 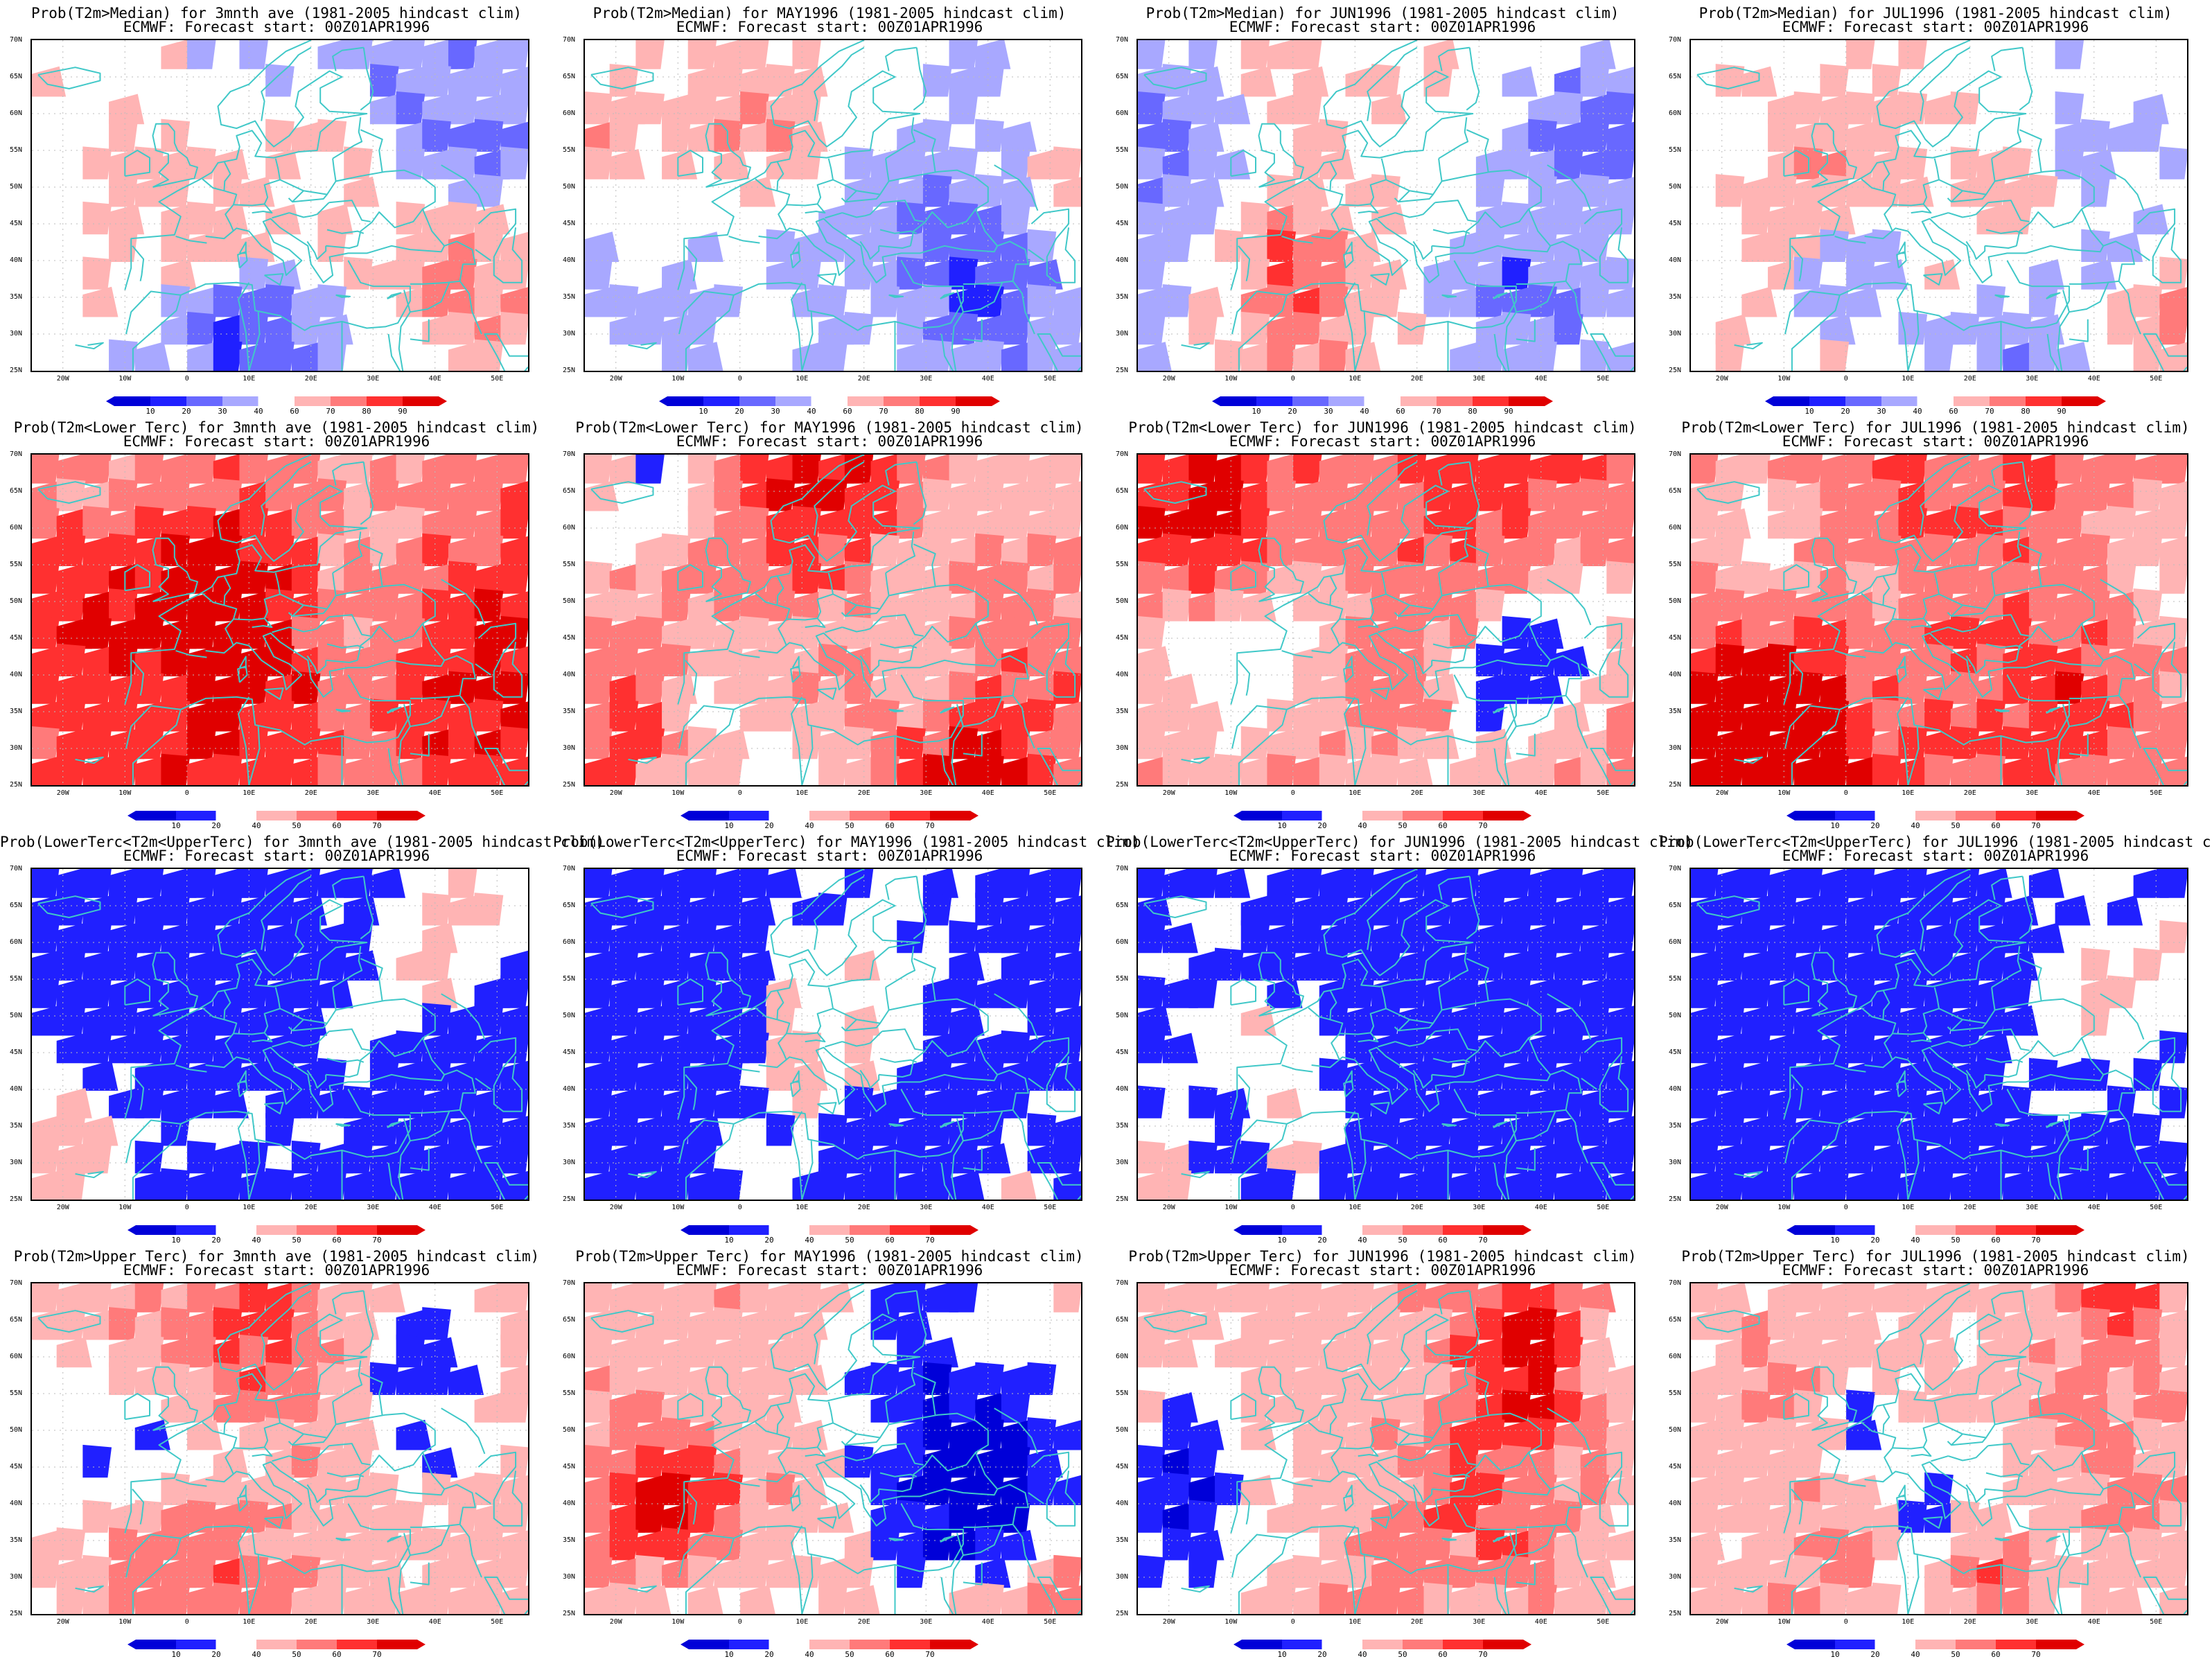 What do you see at coordinates (176, 1240) in the screenshot?
I see `colorbar-tick-label: 10` at bounding box center [176, 1240].